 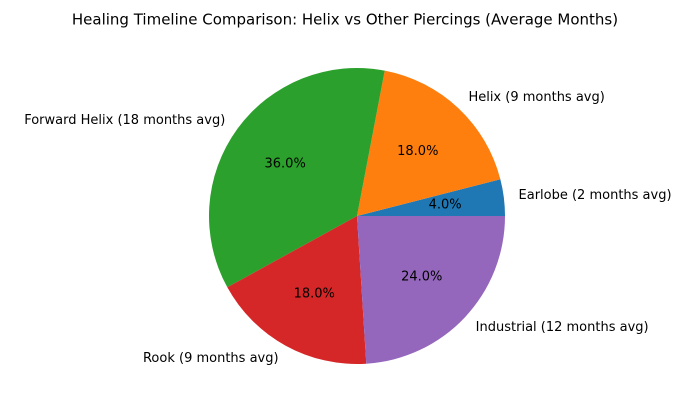 I want to click on value-label: 4.0%, so click(x=445, y=204).